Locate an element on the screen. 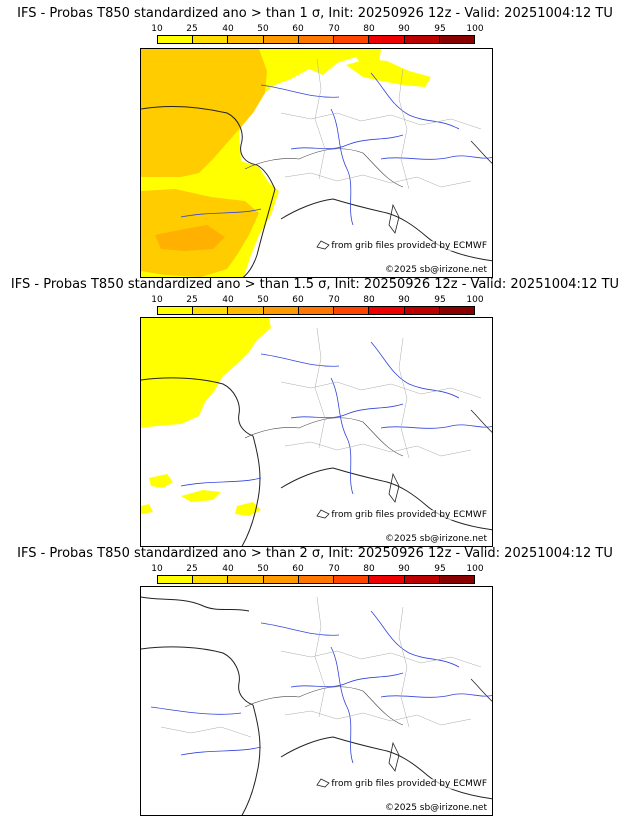  colorbar-tick: 25 is located at coordinates (192, 569).